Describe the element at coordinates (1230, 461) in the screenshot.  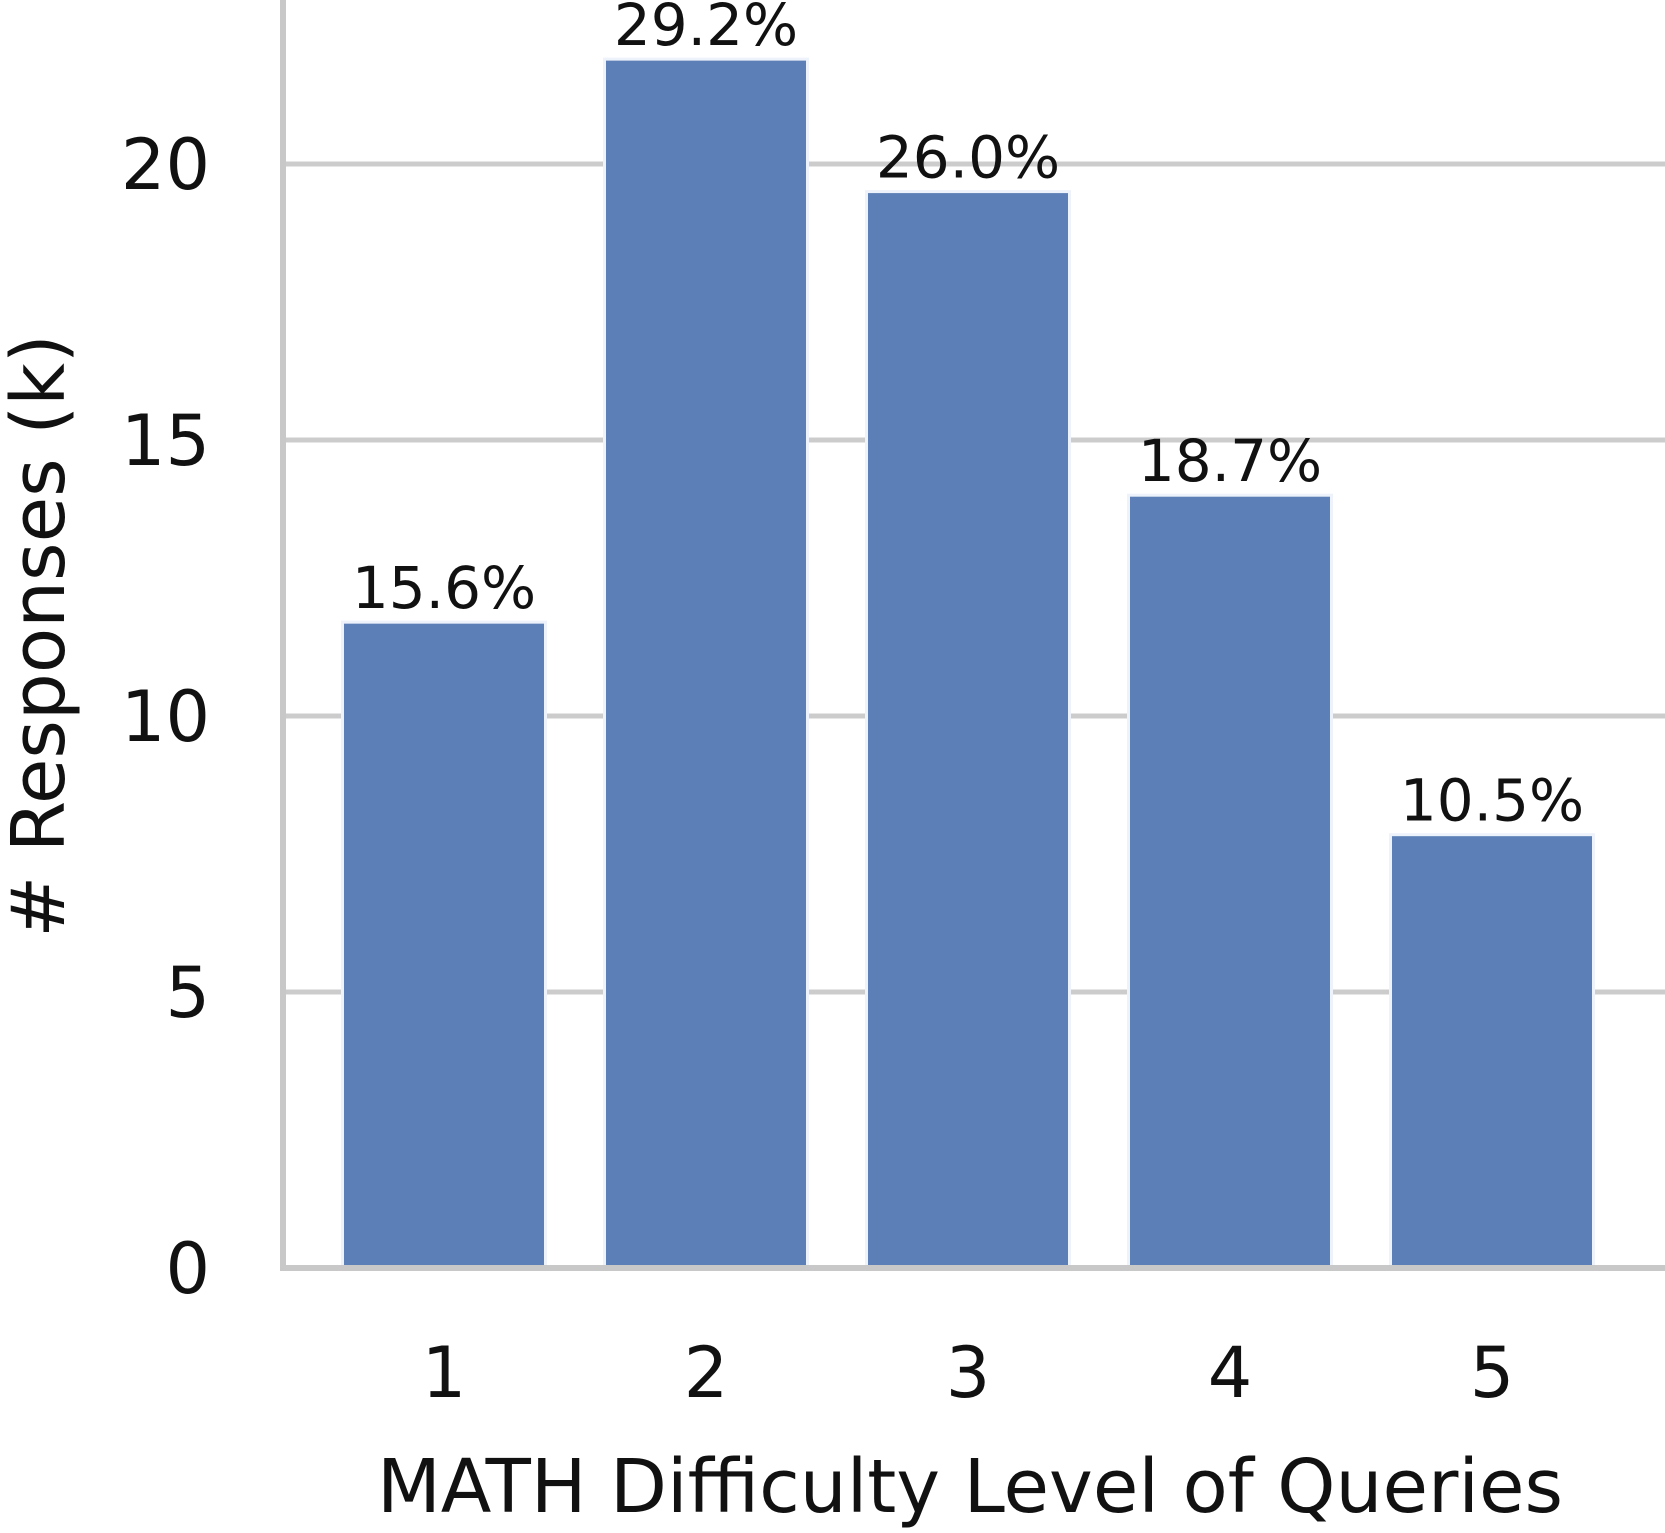
I see `data-label-4: 18.7%` at that location.